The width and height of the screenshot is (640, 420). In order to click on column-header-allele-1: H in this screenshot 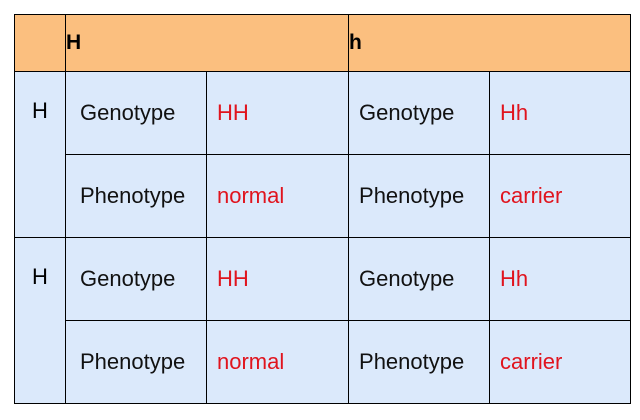, I will do `click(207, 43)`.